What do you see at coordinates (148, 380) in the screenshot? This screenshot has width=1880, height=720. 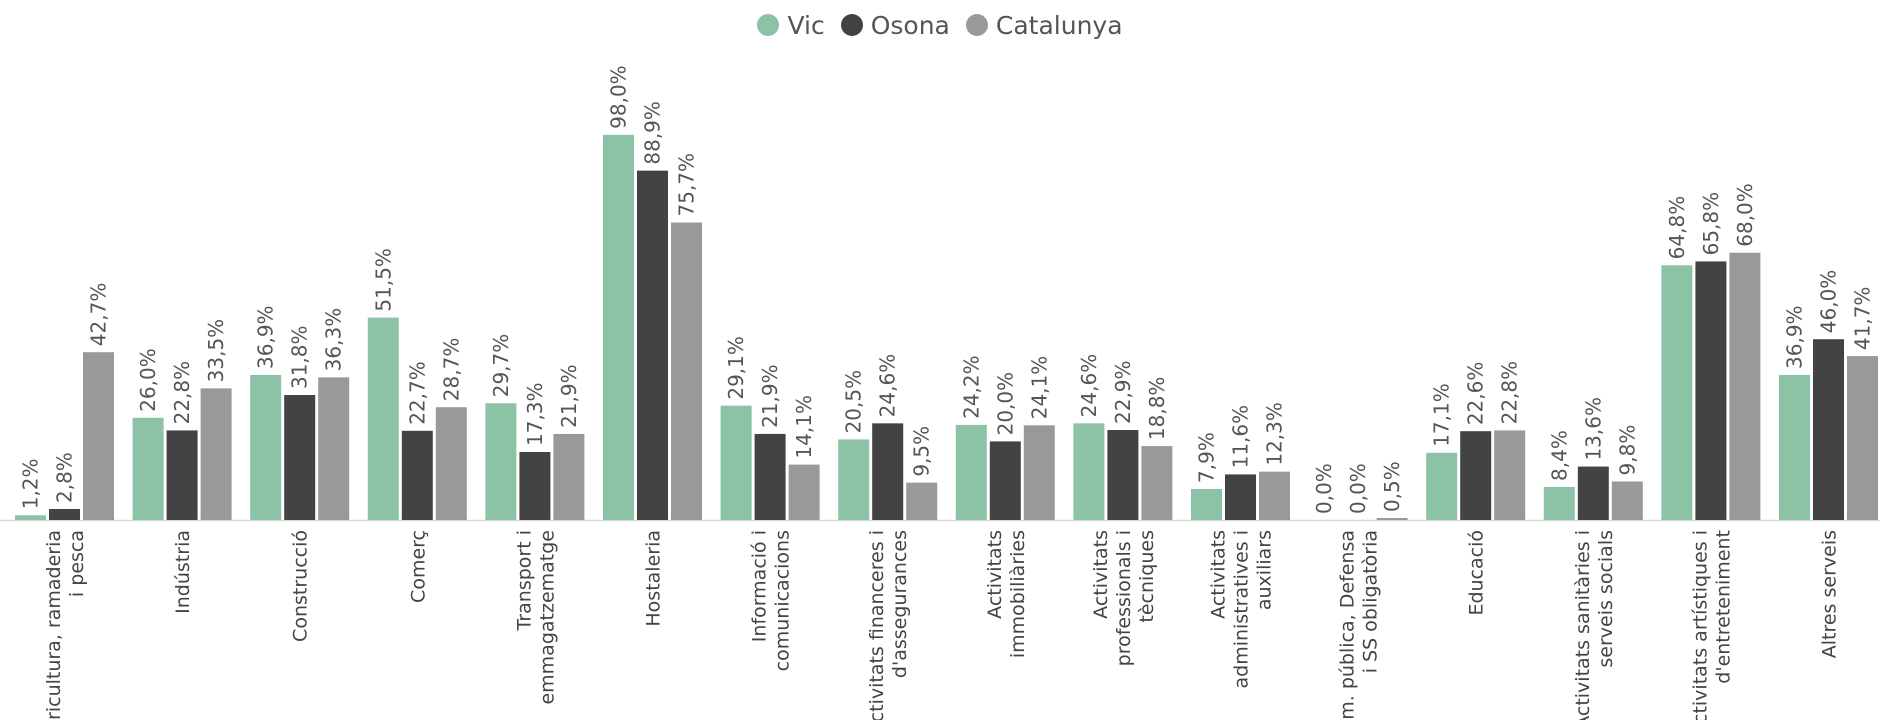 I see `data-label: 26,0%` at bounding box center [148, 380].